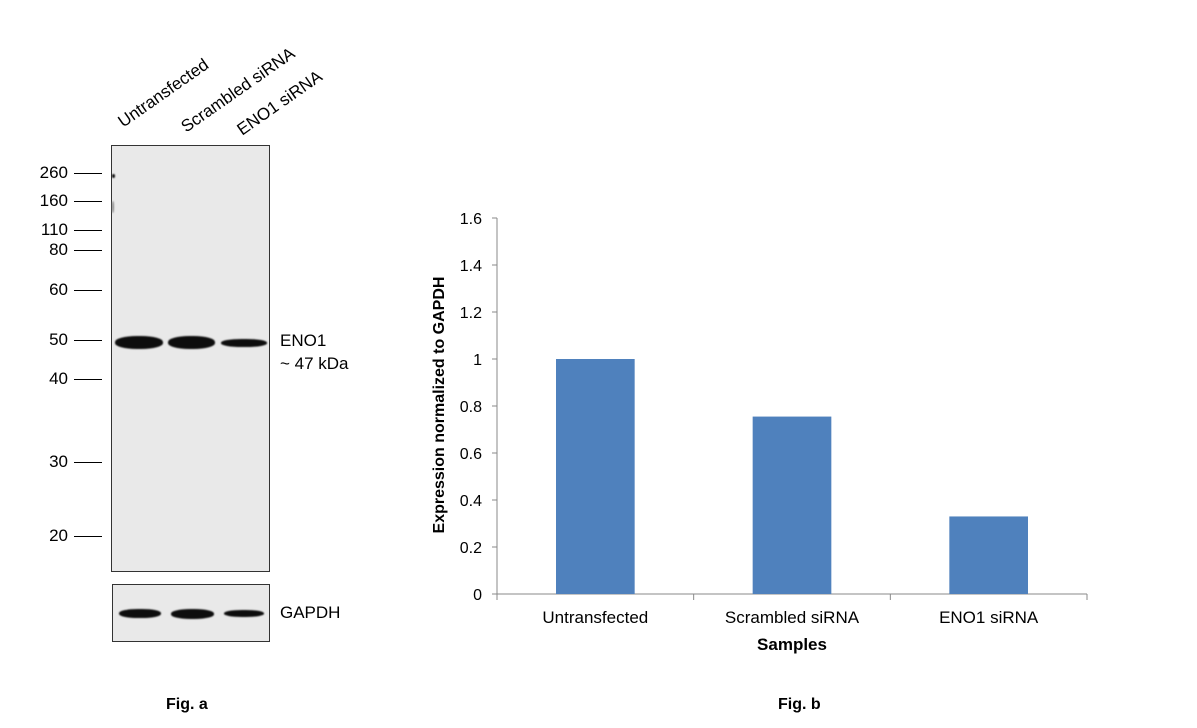 Image resolution: width=1197 pixels, height=728 pixels. I want to click on x-tick-label: Scrambled siRNA, so click(792, 617).